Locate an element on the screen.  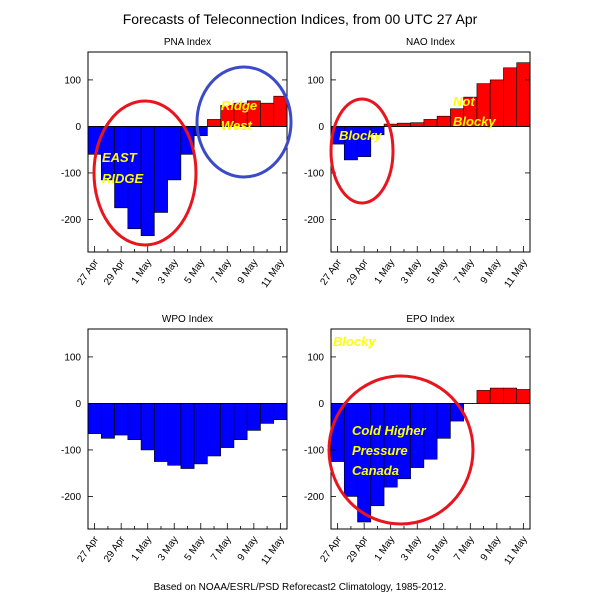
epo-xtick-label: 5 May is located at coordinates (438, 548).